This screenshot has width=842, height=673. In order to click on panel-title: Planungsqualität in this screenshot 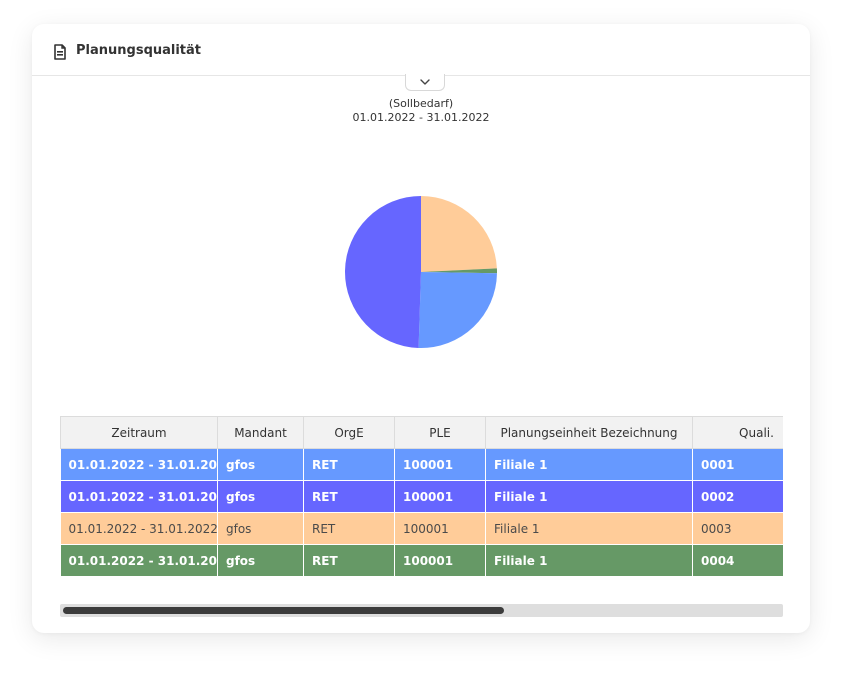, I will do `click(139, 50)`.